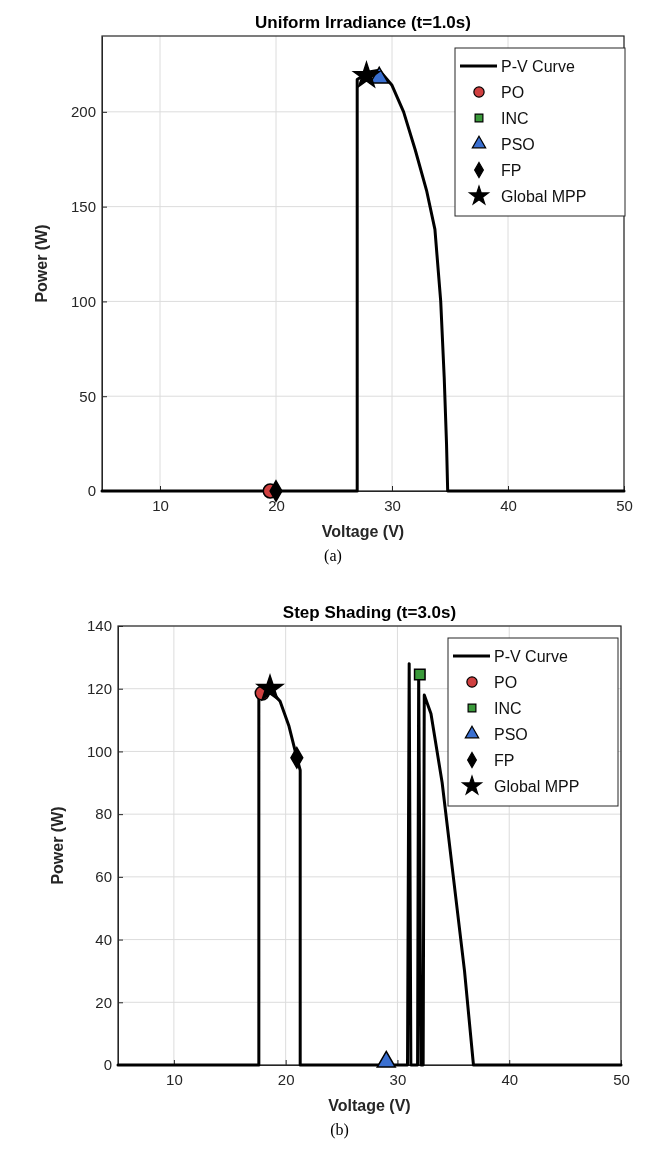 This screenshot has width=666, height=1160. What do you see at coordinates (99, 626) in the screenshot?
I see `y-tick-label: 140` at bounding box center [99, 626].